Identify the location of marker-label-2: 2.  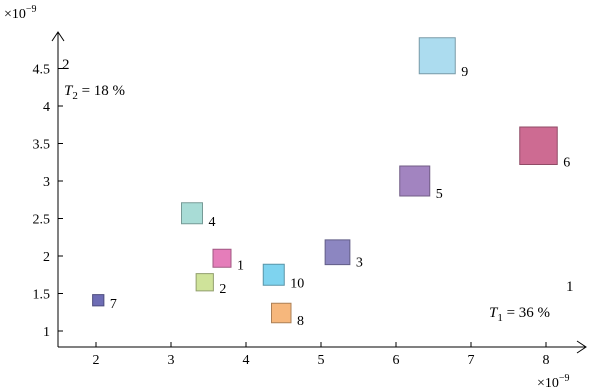
(222, 289).